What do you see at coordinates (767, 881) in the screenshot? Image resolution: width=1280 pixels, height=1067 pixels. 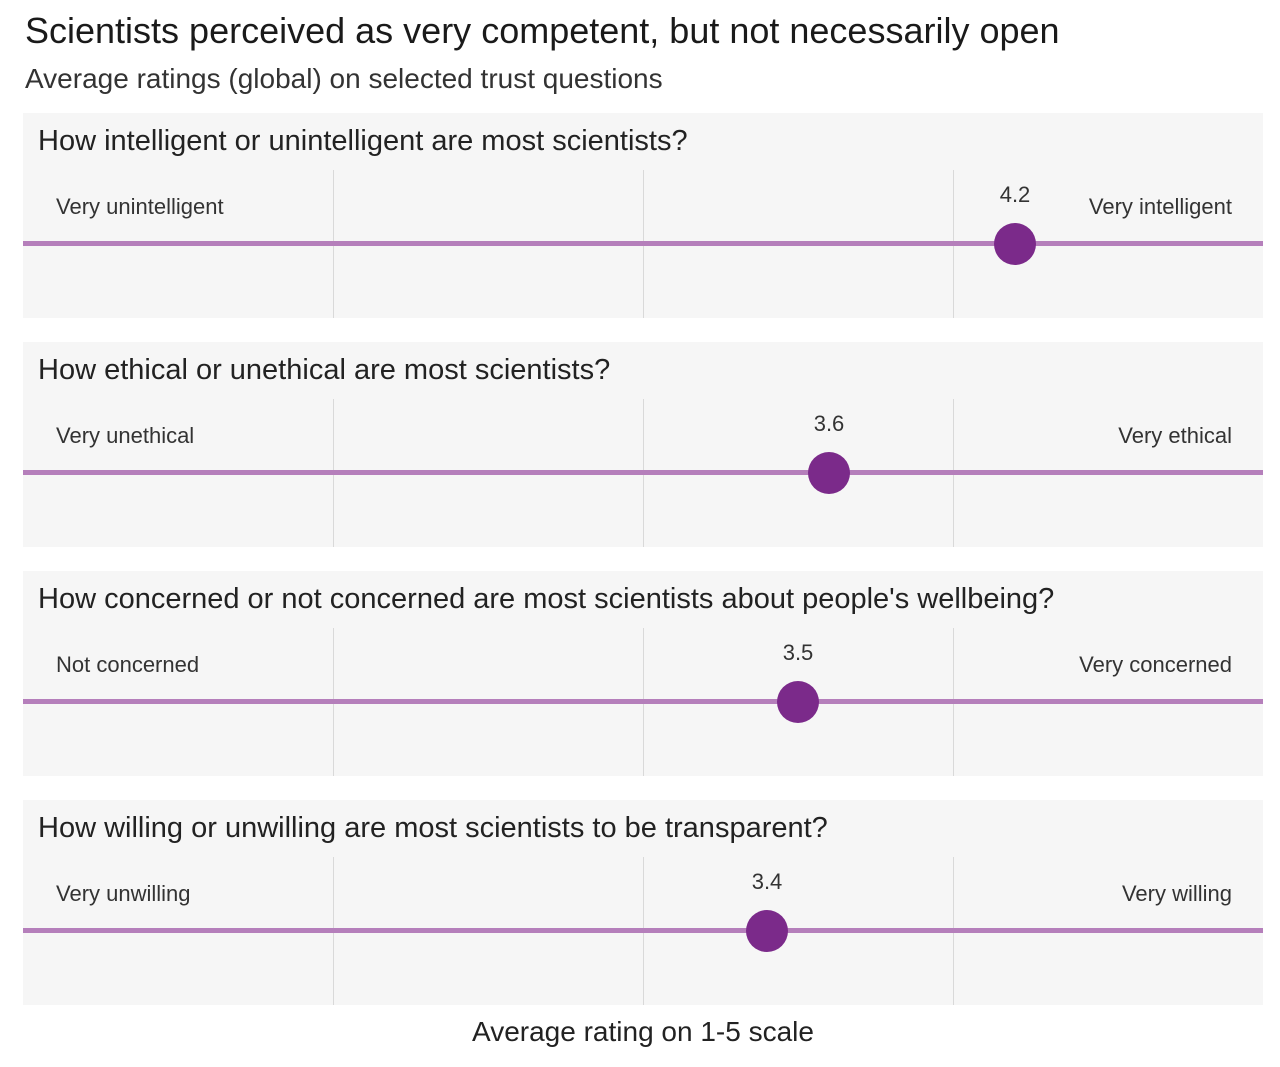 I see `rating-value-label: 3.4` at bounding box center [767, 881].